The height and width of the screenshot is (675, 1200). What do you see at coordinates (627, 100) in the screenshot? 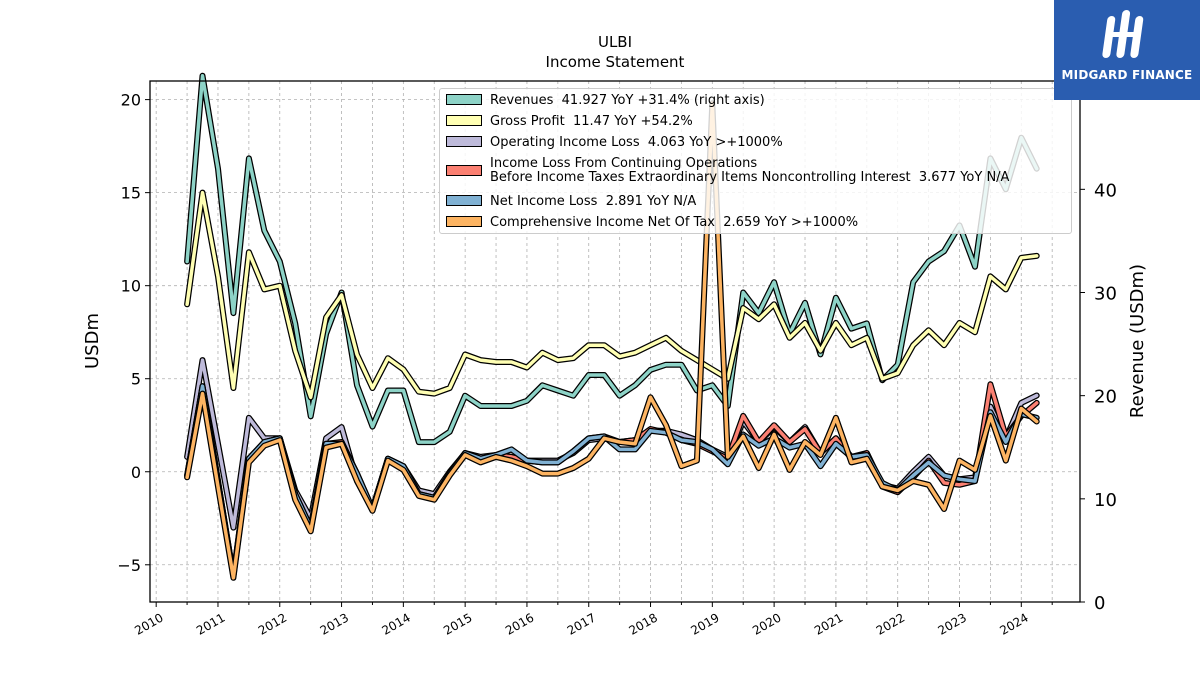
I see `legend-label-revenues: Revenues 41.927 YoY +31.4% (right axis)` at bounding box center [627, 100].